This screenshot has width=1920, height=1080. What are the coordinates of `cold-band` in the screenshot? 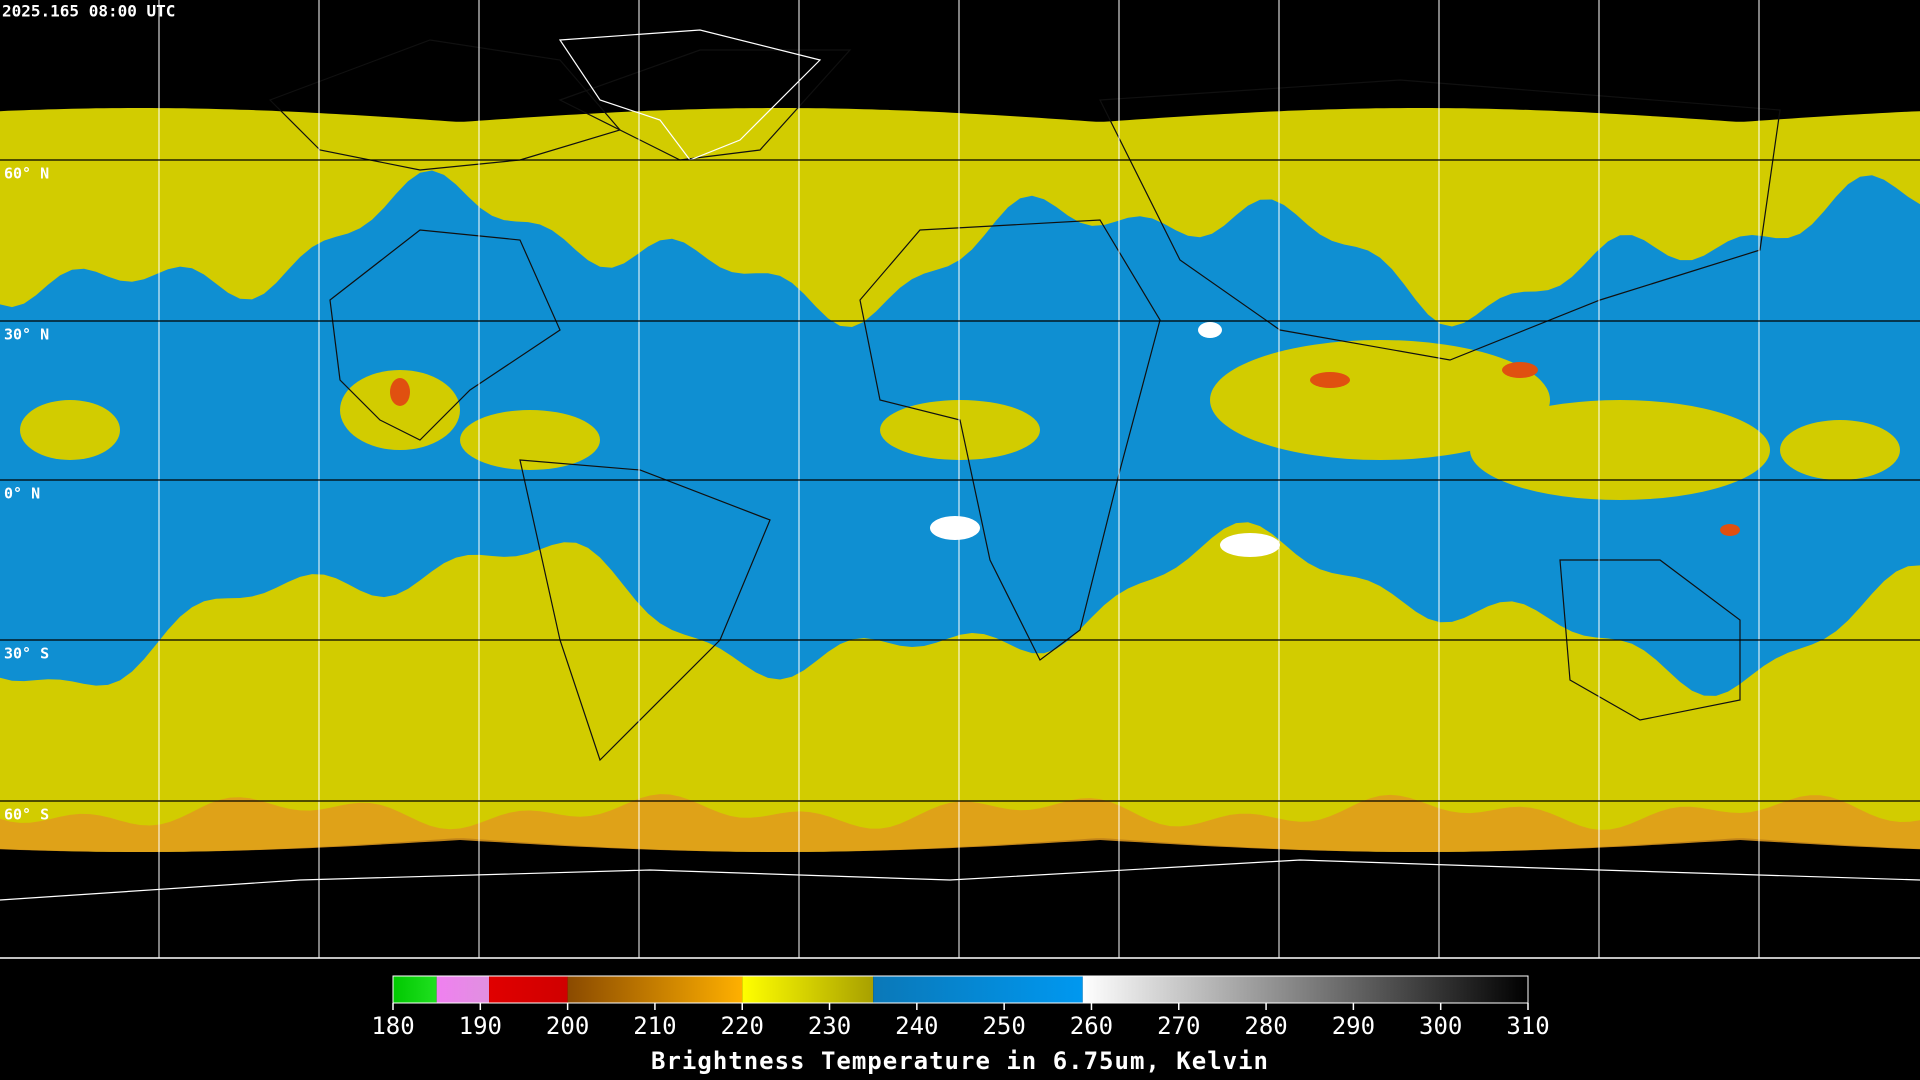 It's located at (960, 823).